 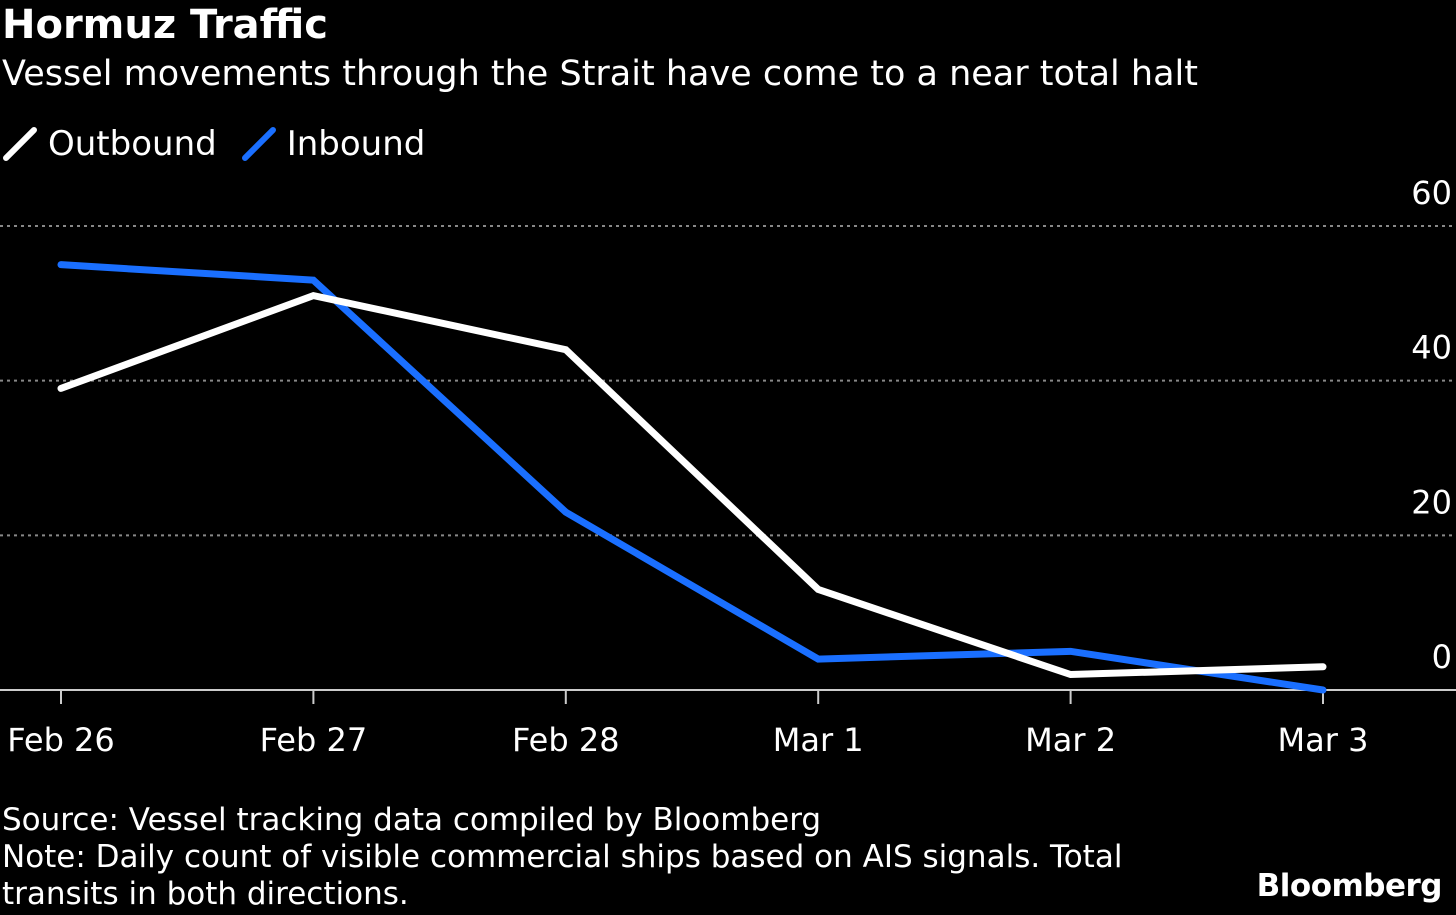 What do you see at coordinates (225, 144) in the screenshot?
I see `legend: Outbound Inbound` at bounding box center [225, 144].